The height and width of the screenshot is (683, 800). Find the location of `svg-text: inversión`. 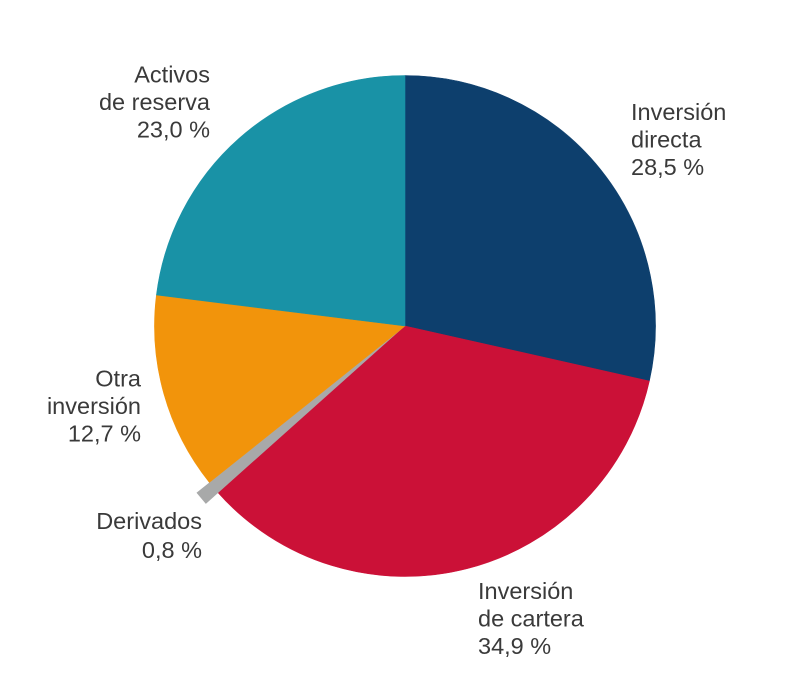

svg-text: inversión is located at coordinates (94, 406).